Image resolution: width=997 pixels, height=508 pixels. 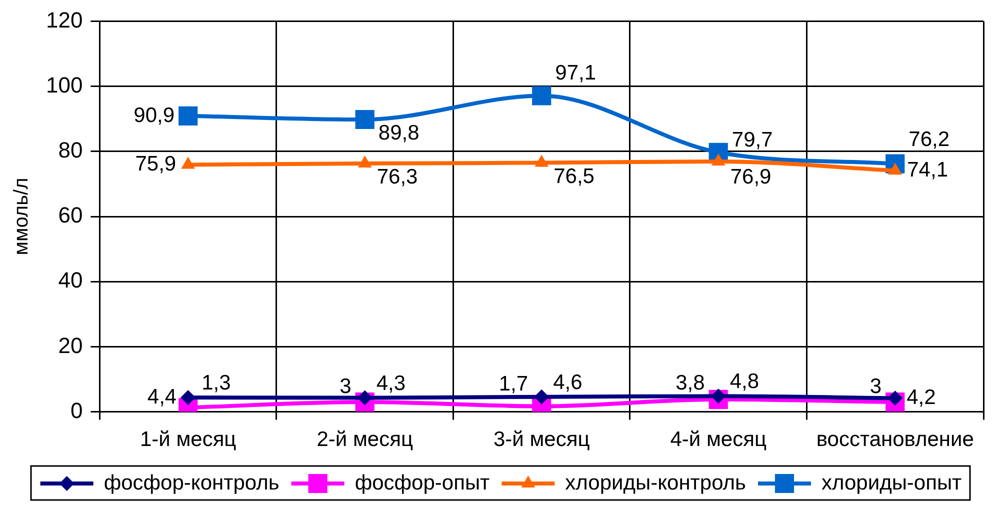 I want to click on data-label: 97,1, so click(x=575, y=73).